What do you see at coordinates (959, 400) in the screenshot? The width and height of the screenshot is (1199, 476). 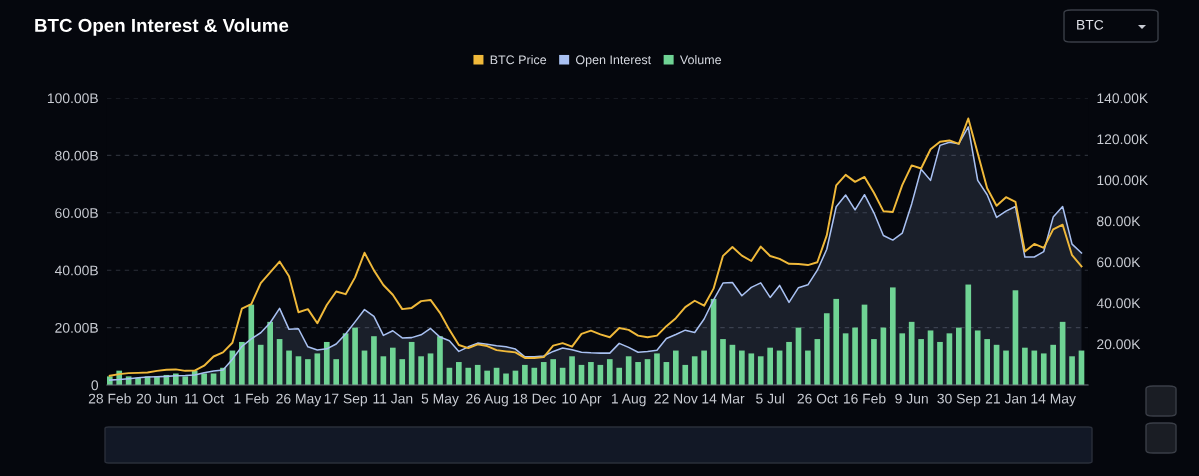 I see `x-tick-label: 30 Sep` at bounding box center [959, 400].